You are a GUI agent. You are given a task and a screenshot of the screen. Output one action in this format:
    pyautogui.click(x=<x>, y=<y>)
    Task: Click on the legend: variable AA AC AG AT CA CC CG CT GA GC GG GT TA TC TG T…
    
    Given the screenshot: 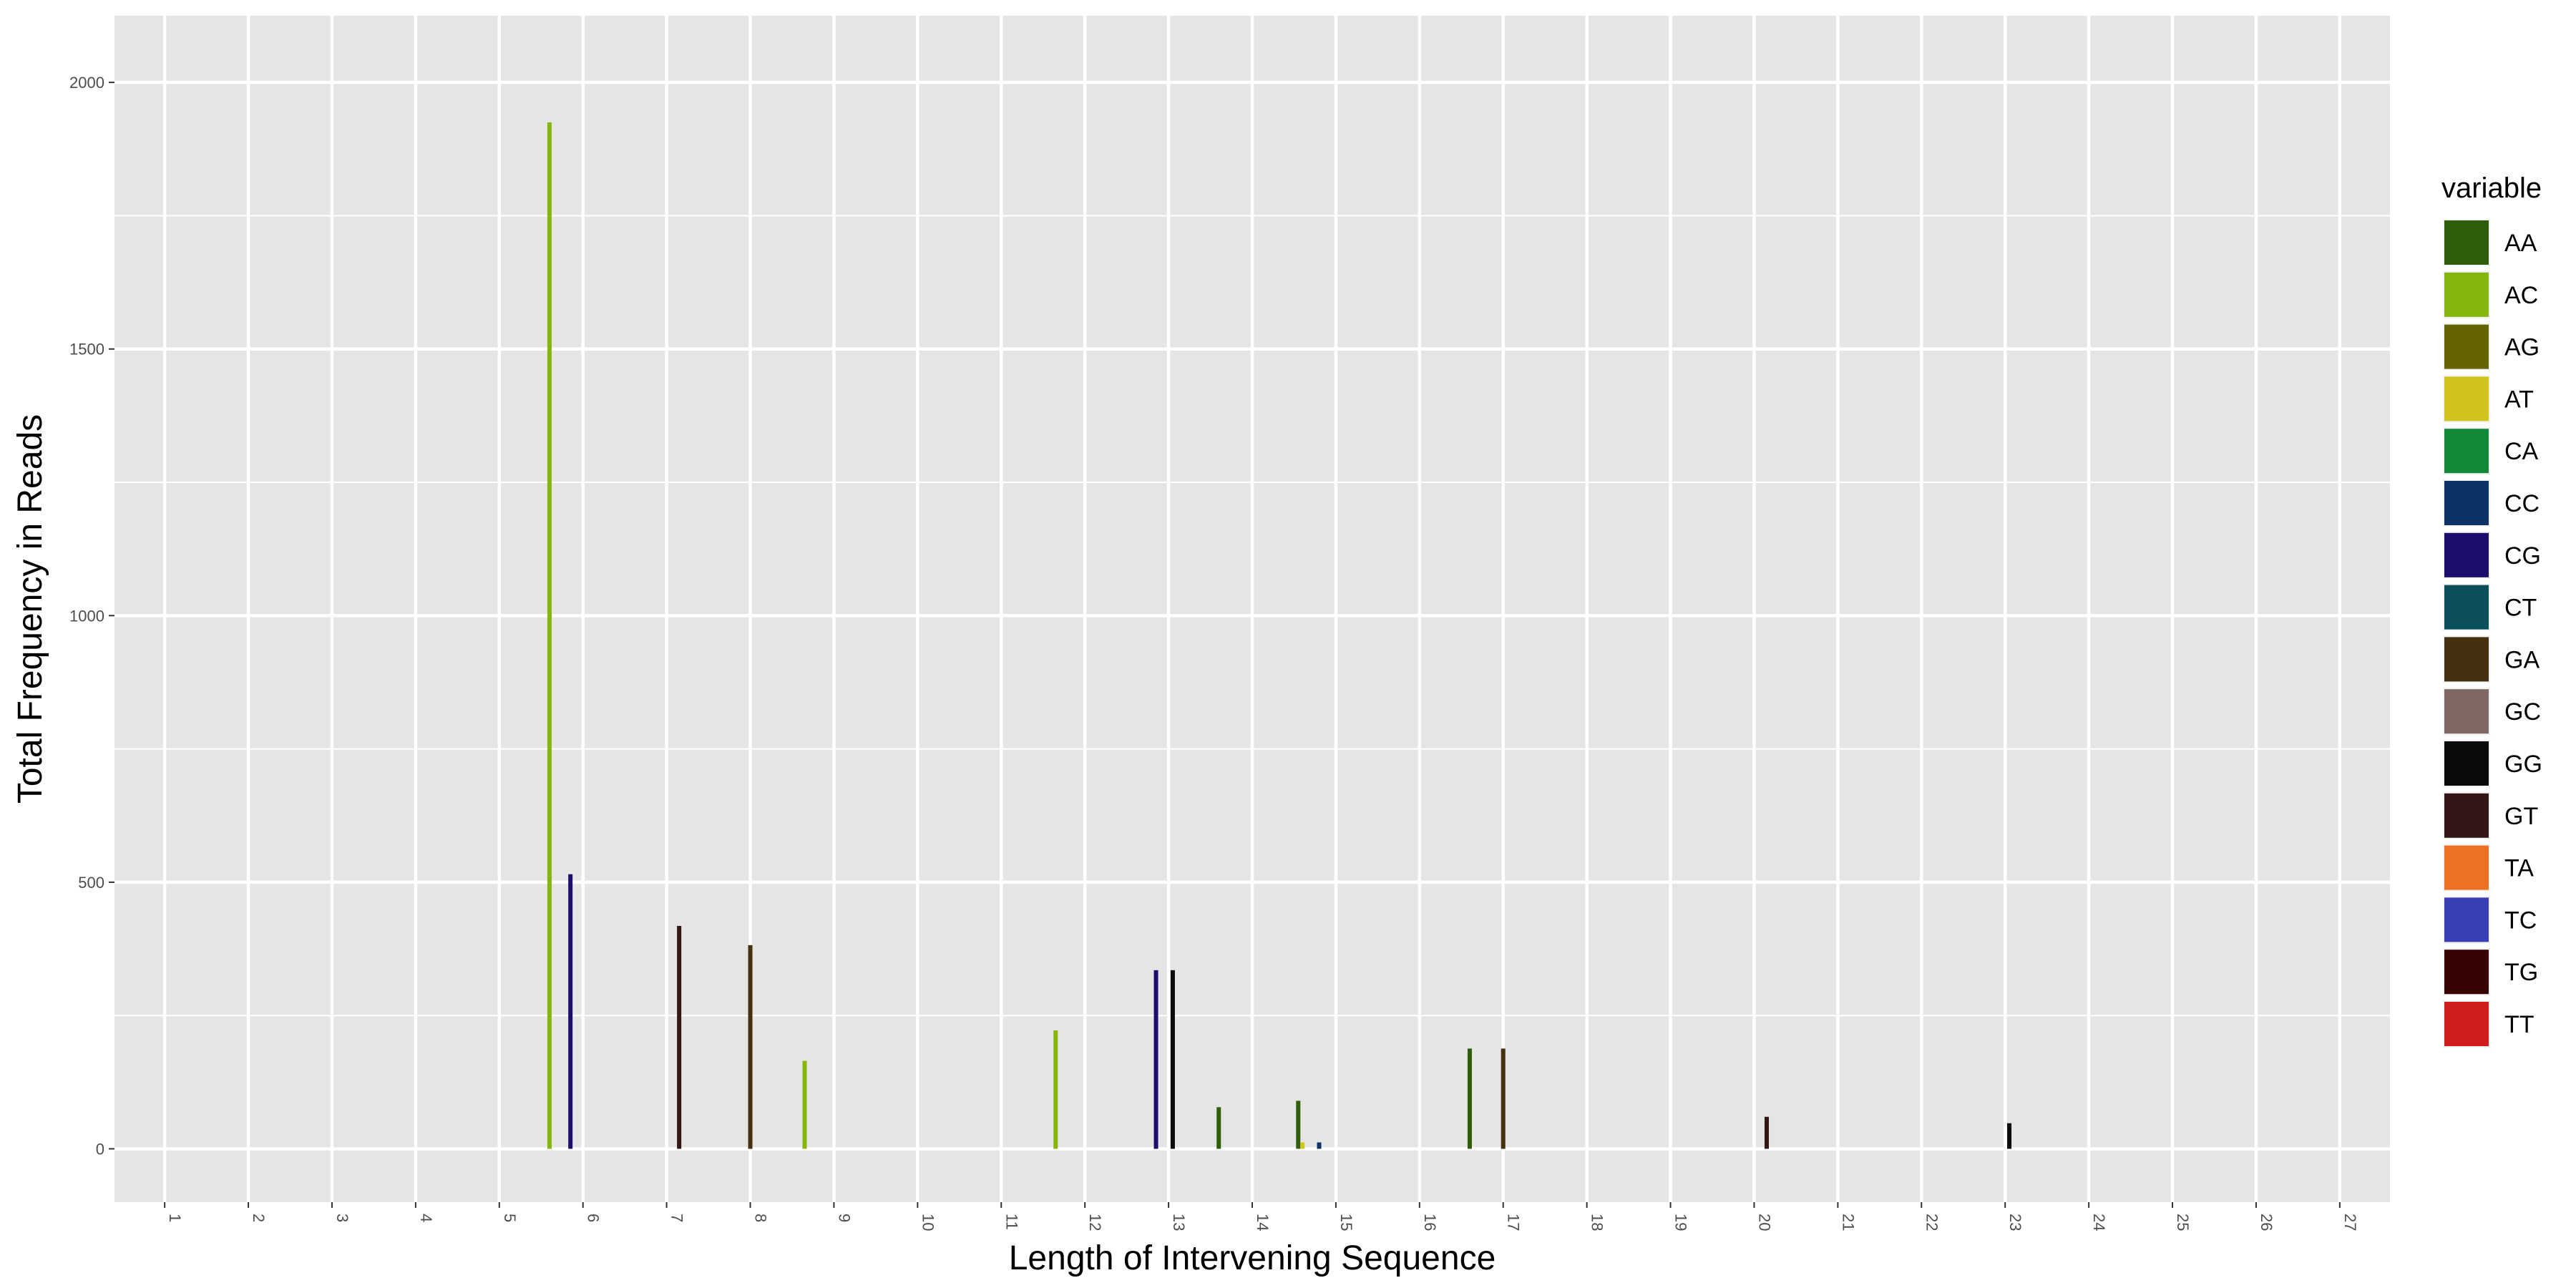 What is the action you would take?
    pyautogui.click(x=2491, y=610)
    